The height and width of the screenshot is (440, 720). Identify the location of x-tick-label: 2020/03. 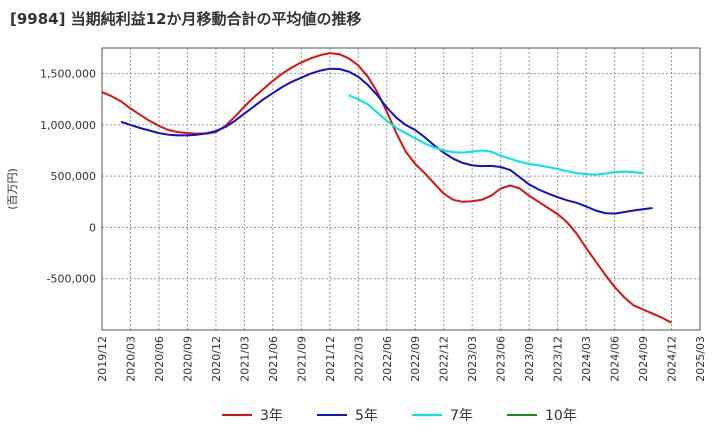
(130, 359).